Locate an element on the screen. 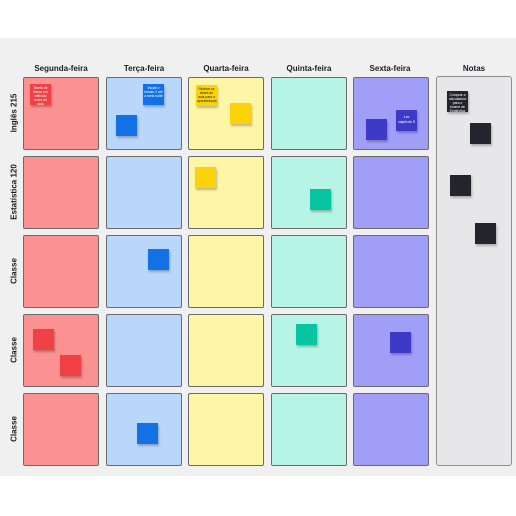 This screenshot has height=516, width=516. column-header-tuesday: Terça-feira is located at coordinates (144, 68).